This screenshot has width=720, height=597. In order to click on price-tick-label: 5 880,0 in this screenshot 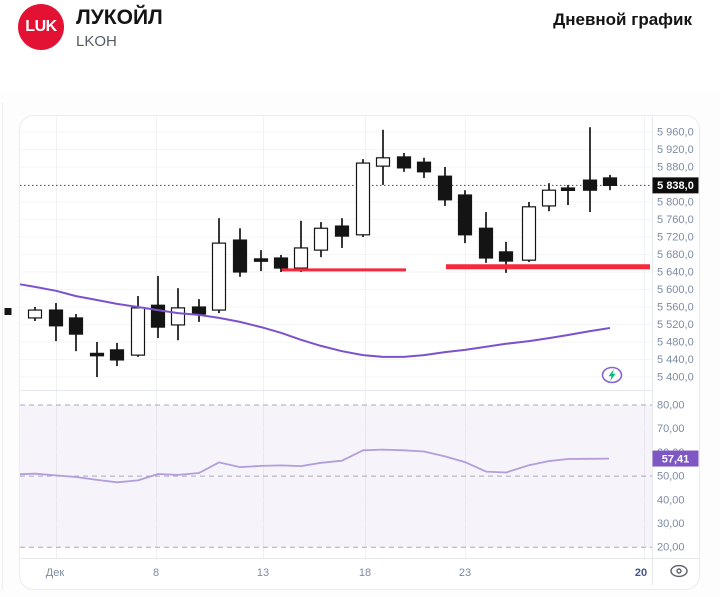, I will do `click(675, 168)`.